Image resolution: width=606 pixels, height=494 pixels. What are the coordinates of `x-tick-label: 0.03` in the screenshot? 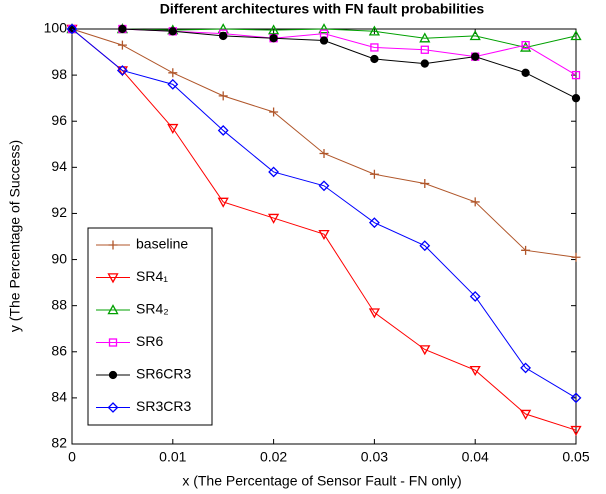 It's located at (374, 457).